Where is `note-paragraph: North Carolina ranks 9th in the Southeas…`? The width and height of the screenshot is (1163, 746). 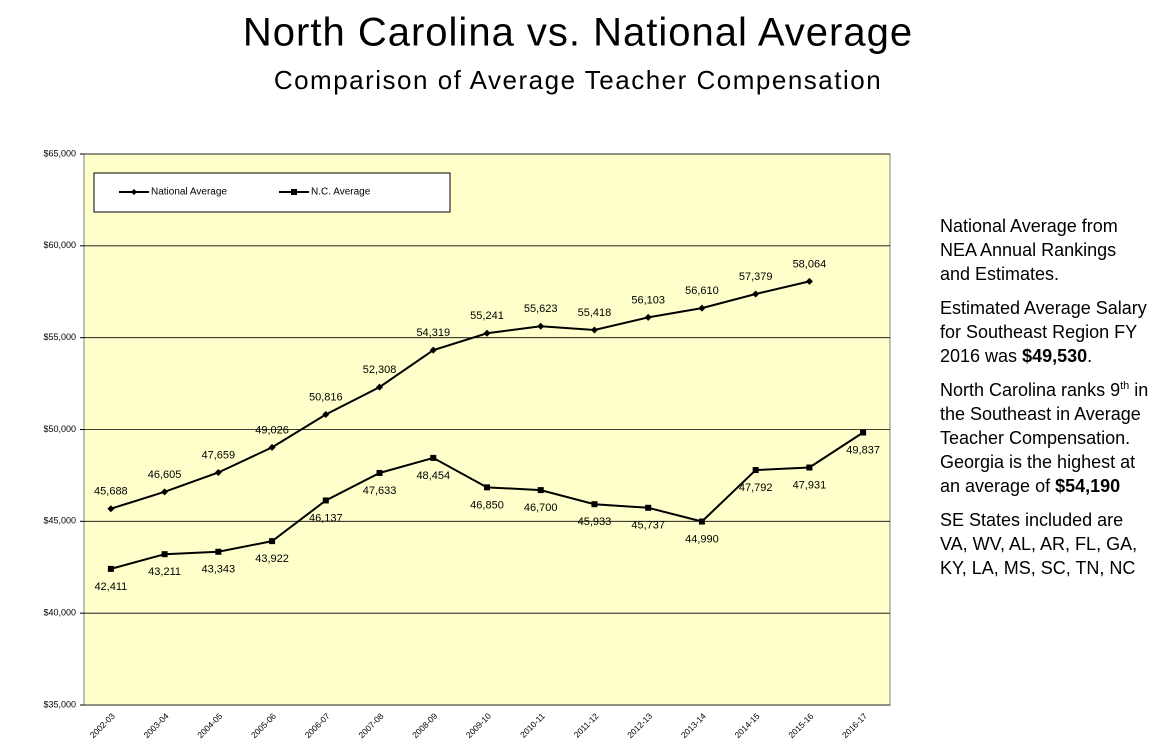 note-paragraph: North Carolina ranks 9th in the Southeas… is located at coordinates (1045, 438).